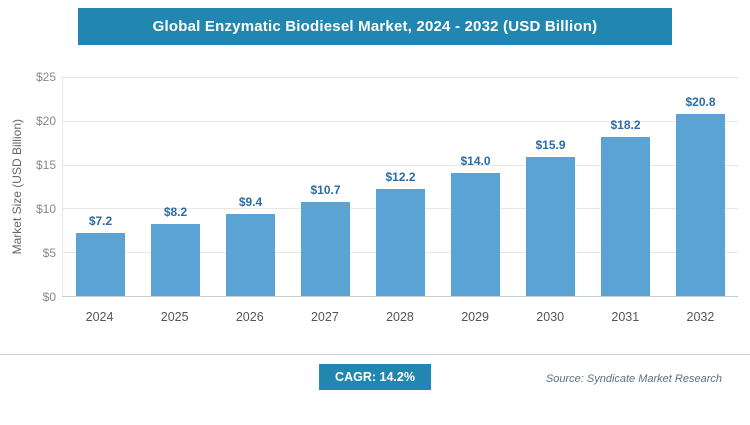  Describe the element at coordinates (475, 161) in the screenshot. I see `bar-value-label: $14.0` at that location.